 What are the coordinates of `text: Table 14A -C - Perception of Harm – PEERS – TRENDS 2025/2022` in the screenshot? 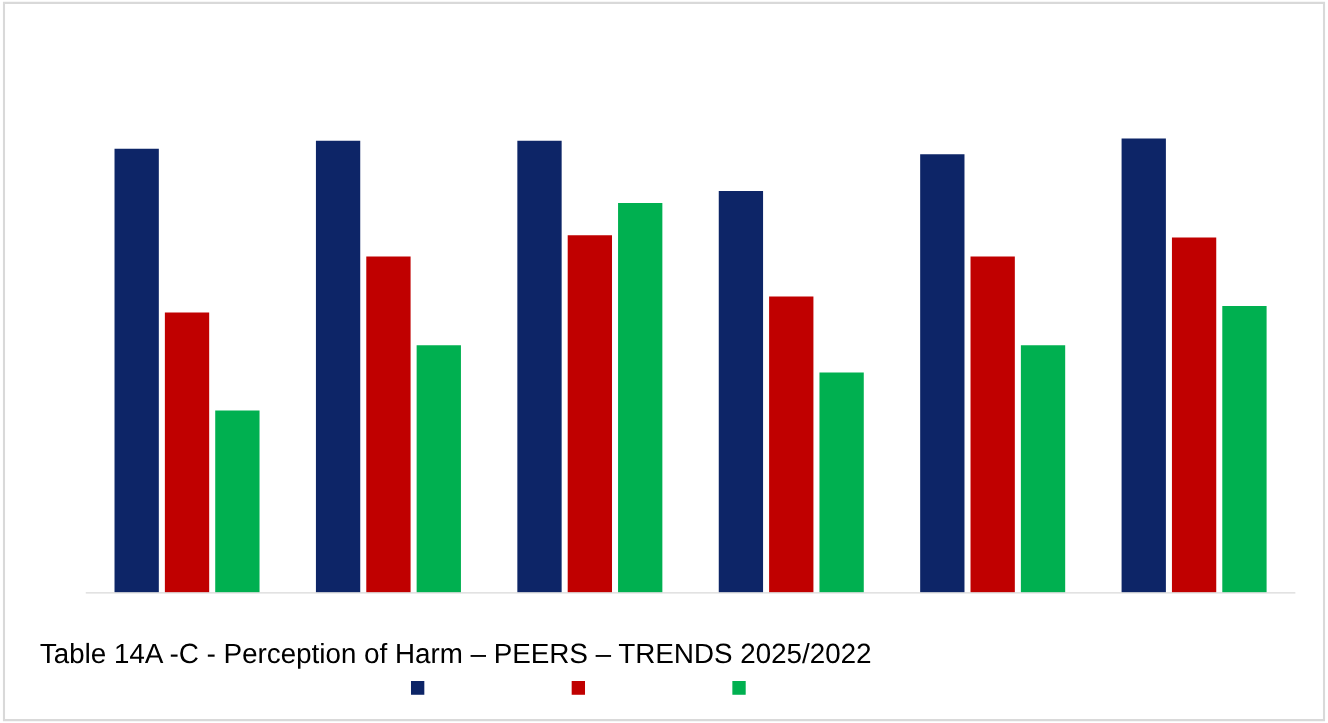 It's located at (455, 655).